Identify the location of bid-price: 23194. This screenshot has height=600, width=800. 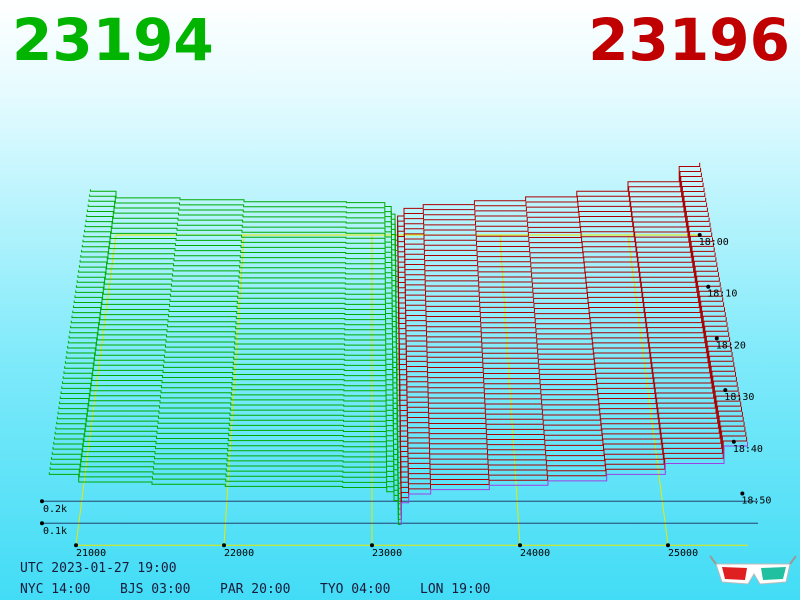
(113, 40).